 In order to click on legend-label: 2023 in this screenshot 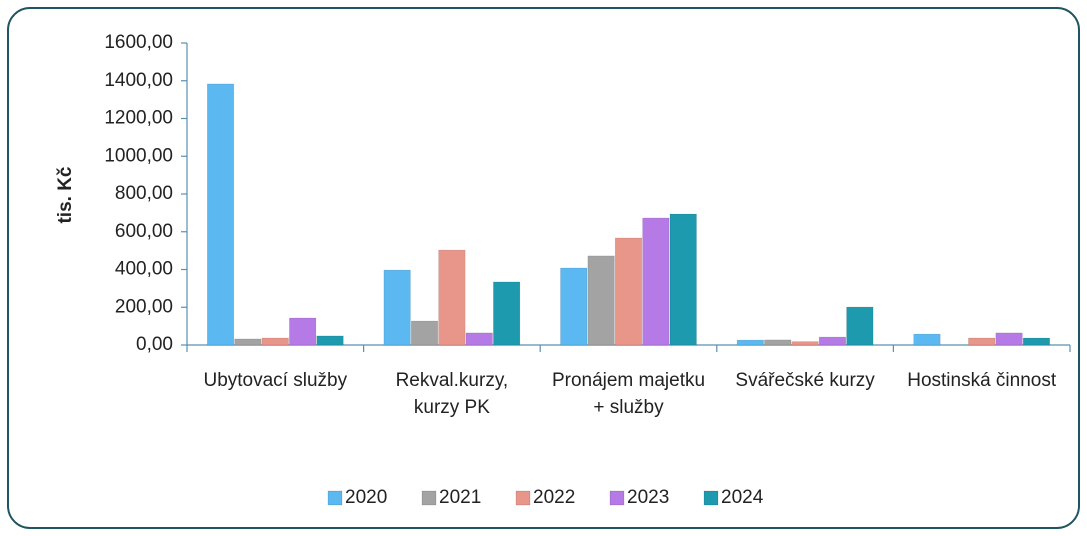, I will do `click(648, 497)`.